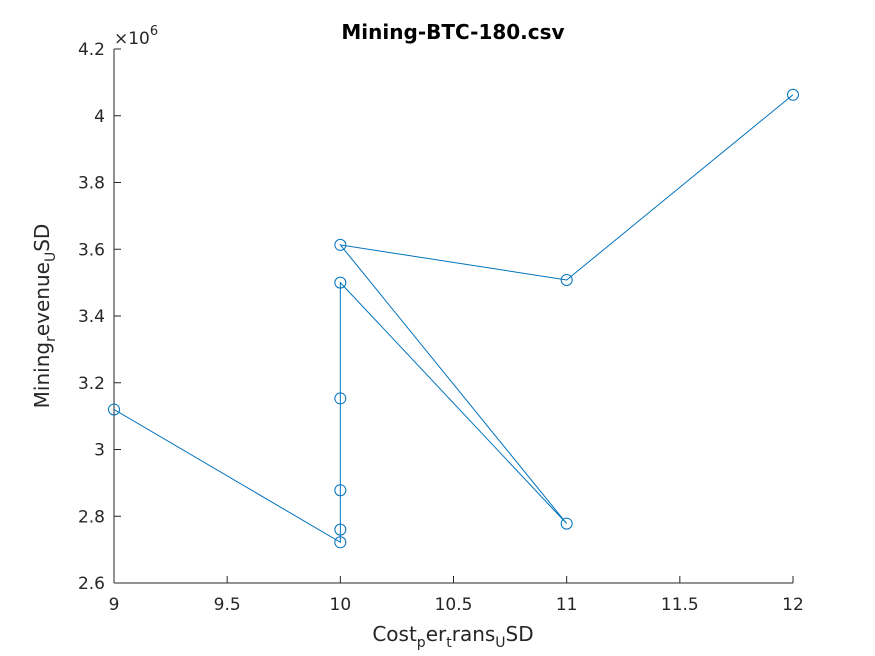  Describe the element at coordinates (341, 605) in the screenshot. I see `x-tick-label: 10` at that location.